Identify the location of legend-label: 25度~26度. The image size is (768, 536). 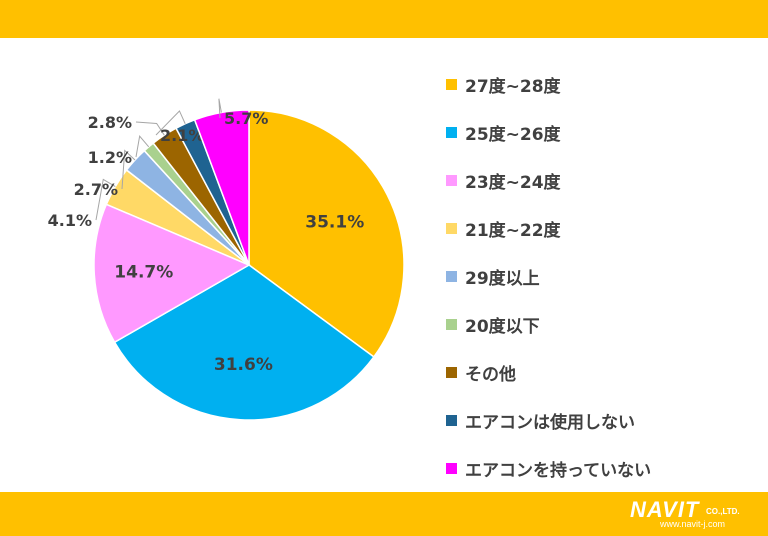
(513, 134).